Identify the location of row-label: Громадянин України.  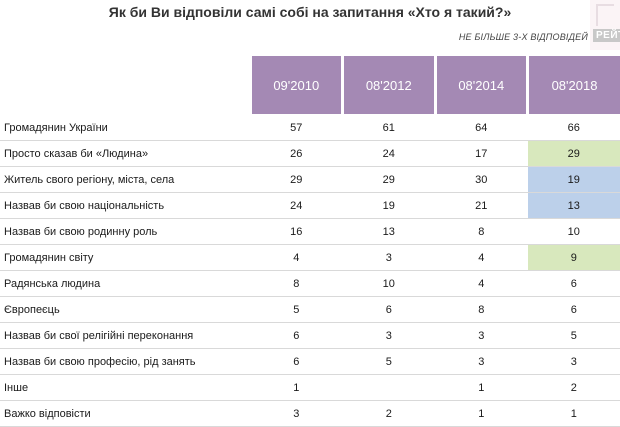
(125, 128).